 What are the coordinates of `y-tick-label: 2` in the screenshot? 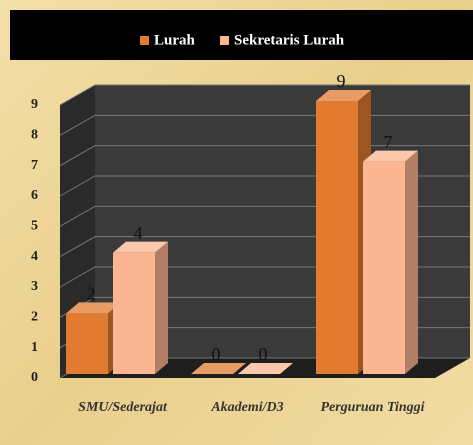 It's located at (34, 317).